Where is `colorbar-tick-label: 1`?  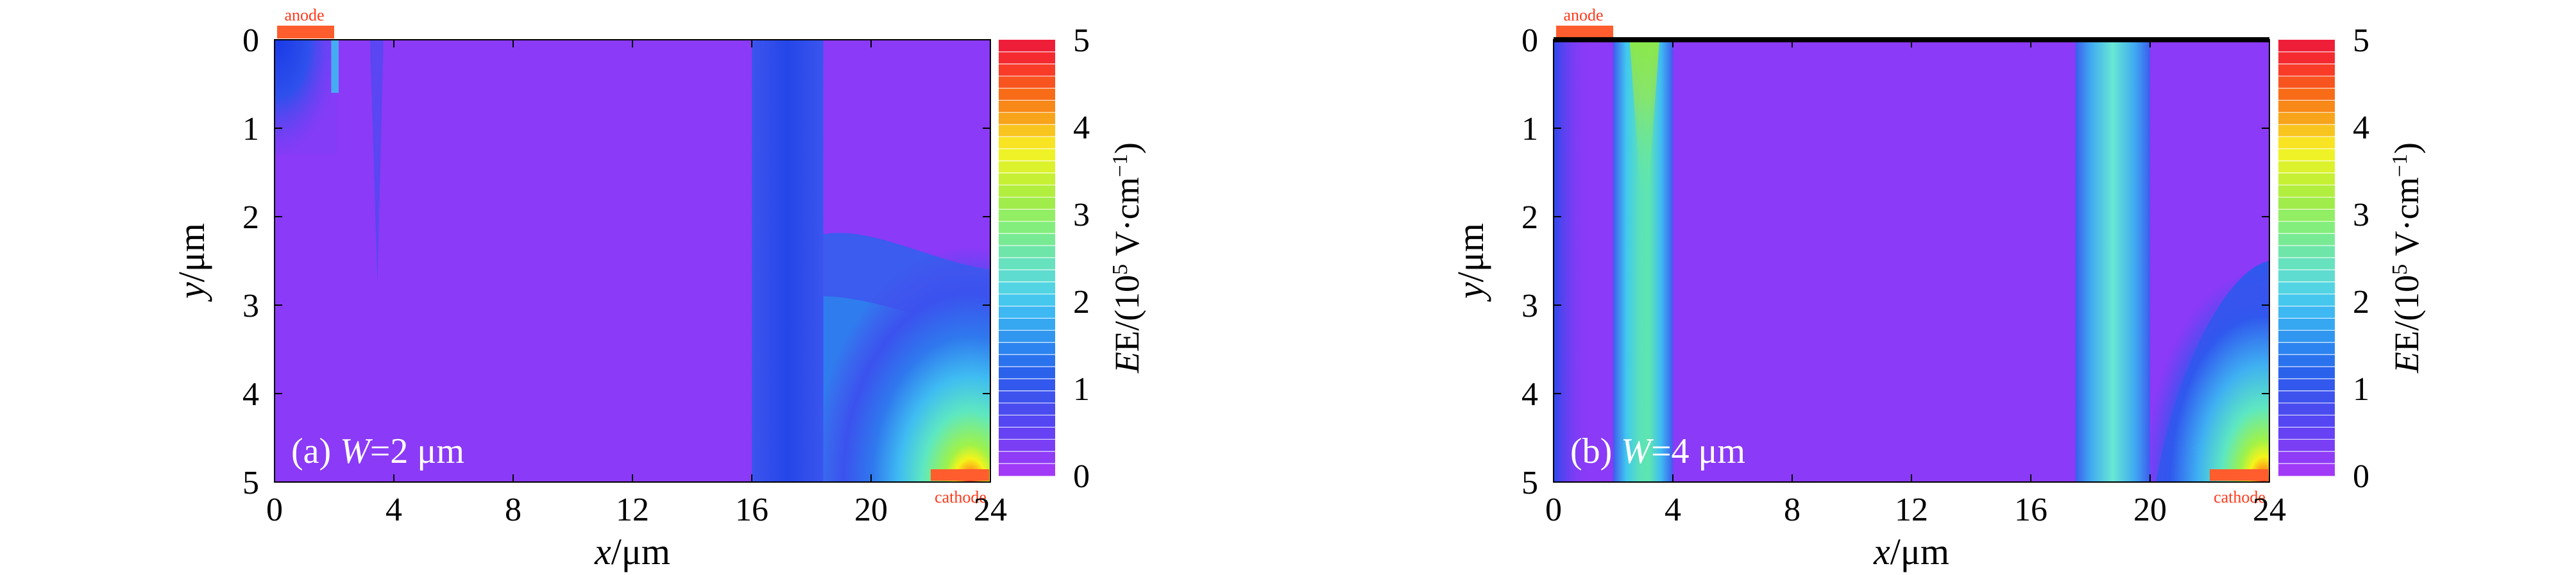
colorbar-tick-label: 1 is located at coordinates (2361, 390).